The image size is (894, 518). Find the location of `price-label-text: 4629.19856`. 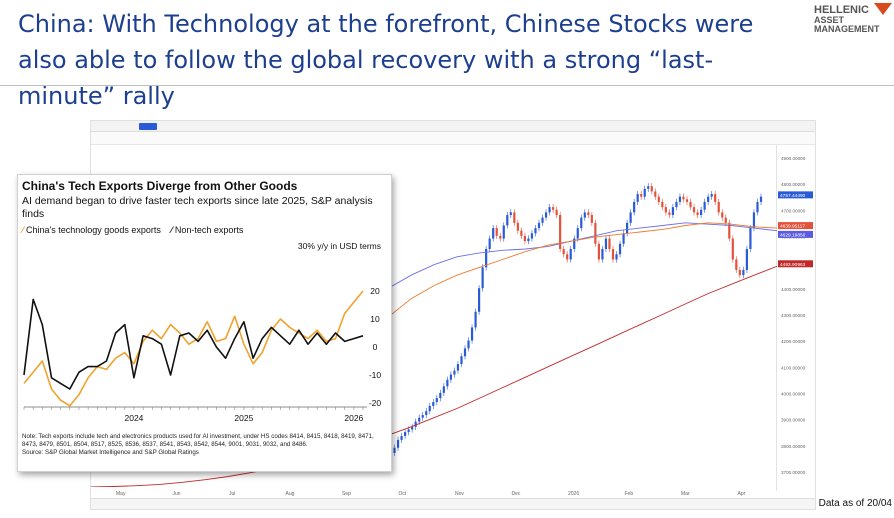

price-label-text: 4629.19856 is located at coordinates (793, 235).